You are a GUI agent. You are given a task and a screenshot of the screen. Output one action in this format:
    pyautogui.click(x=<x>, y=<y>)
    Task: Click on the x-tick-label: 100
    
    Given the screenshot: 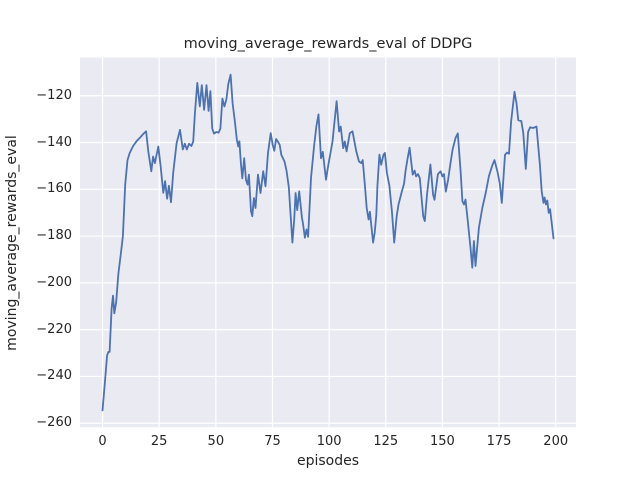 What is the action you would take?
    pyautogui.click(x=329, y=441)
    